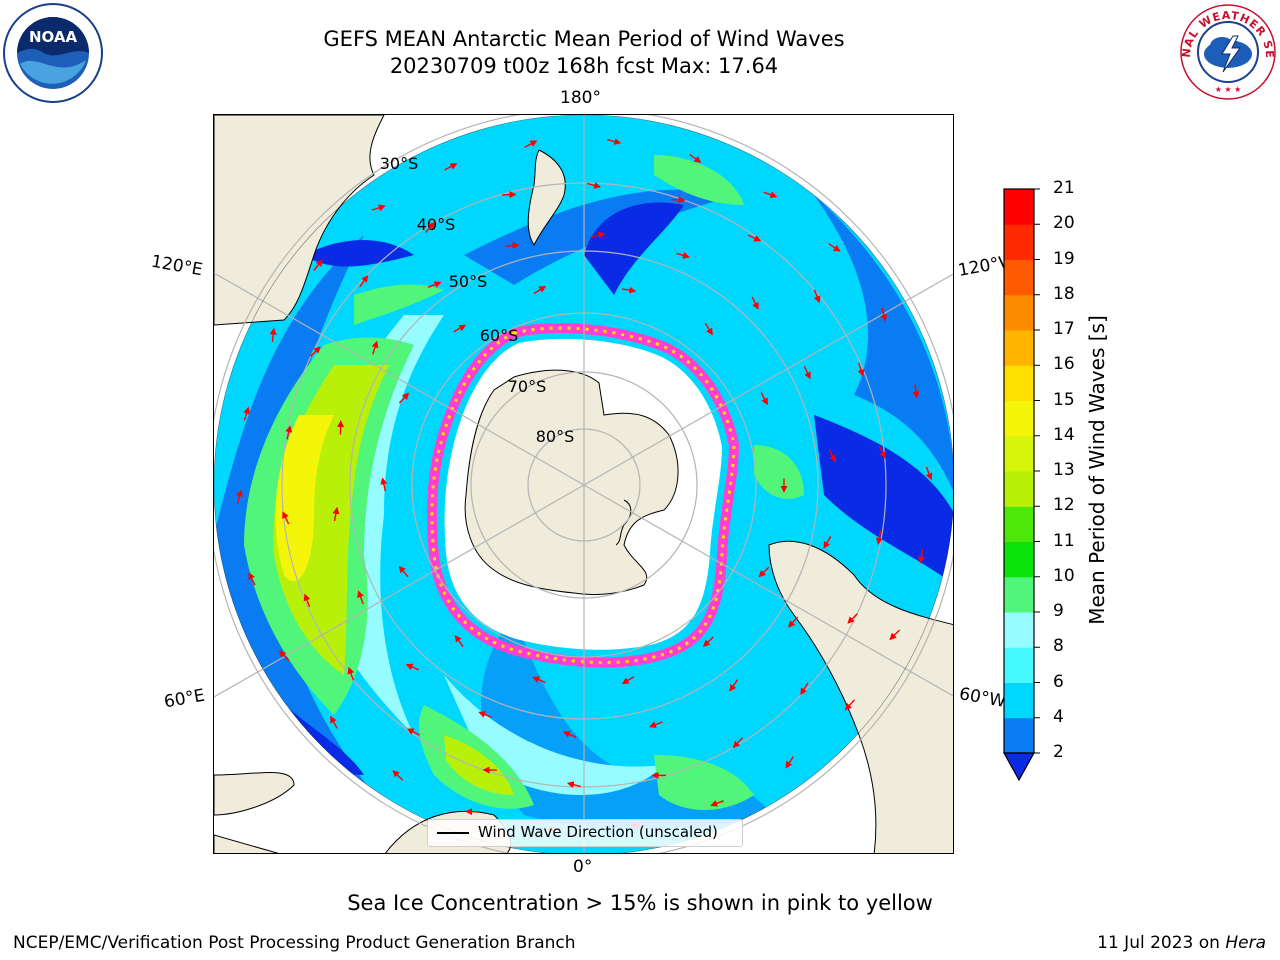  Describe the element at coordinates (1225, 53) in the screenshot. I see `nws-logo: NATIONAL WEATHER SERVICE ★ ★ ★` at that location.